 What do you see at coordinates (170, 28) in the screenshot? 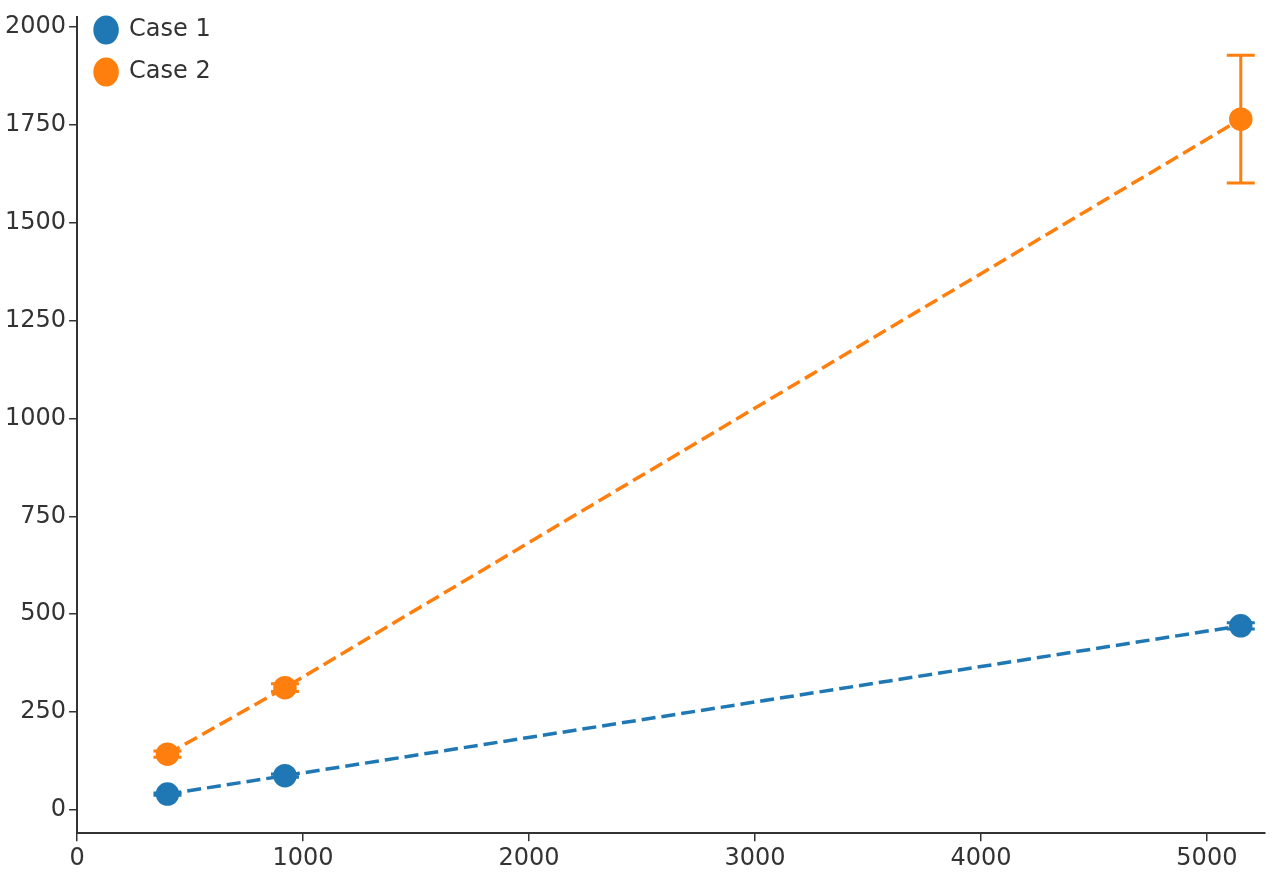
I see `legend-label: Case 1` at bounding box center [170, 28].